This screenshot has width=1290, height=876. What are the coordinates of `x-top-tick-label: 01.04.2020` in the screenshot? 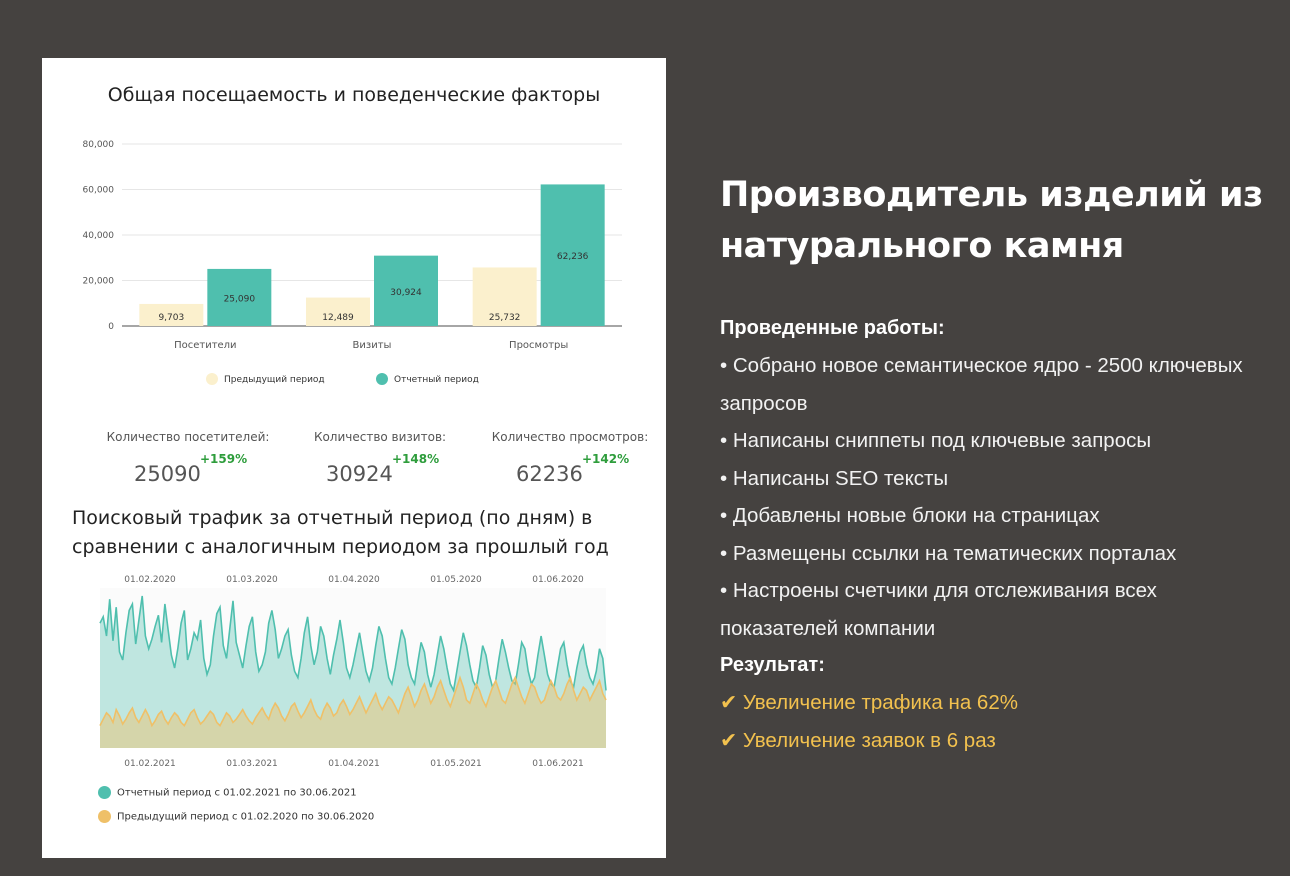 It's located at (354, 580).